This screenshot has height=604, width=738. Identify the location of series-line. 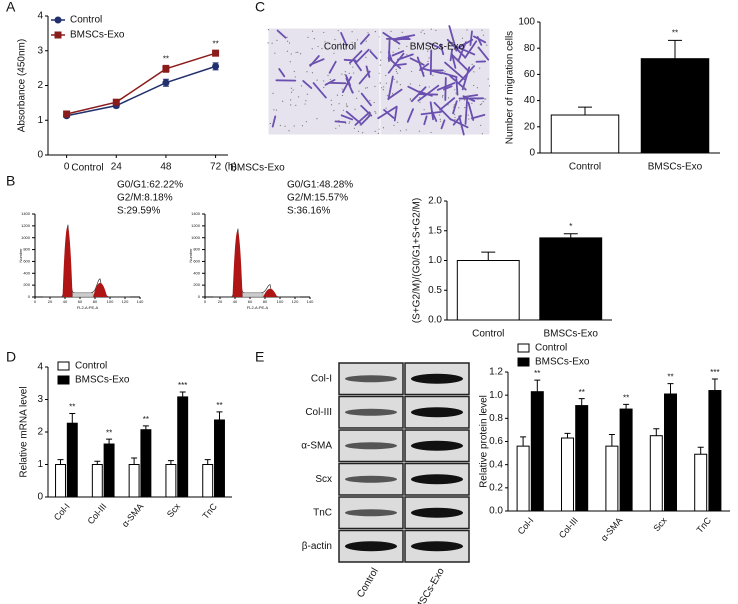
(141, 83).